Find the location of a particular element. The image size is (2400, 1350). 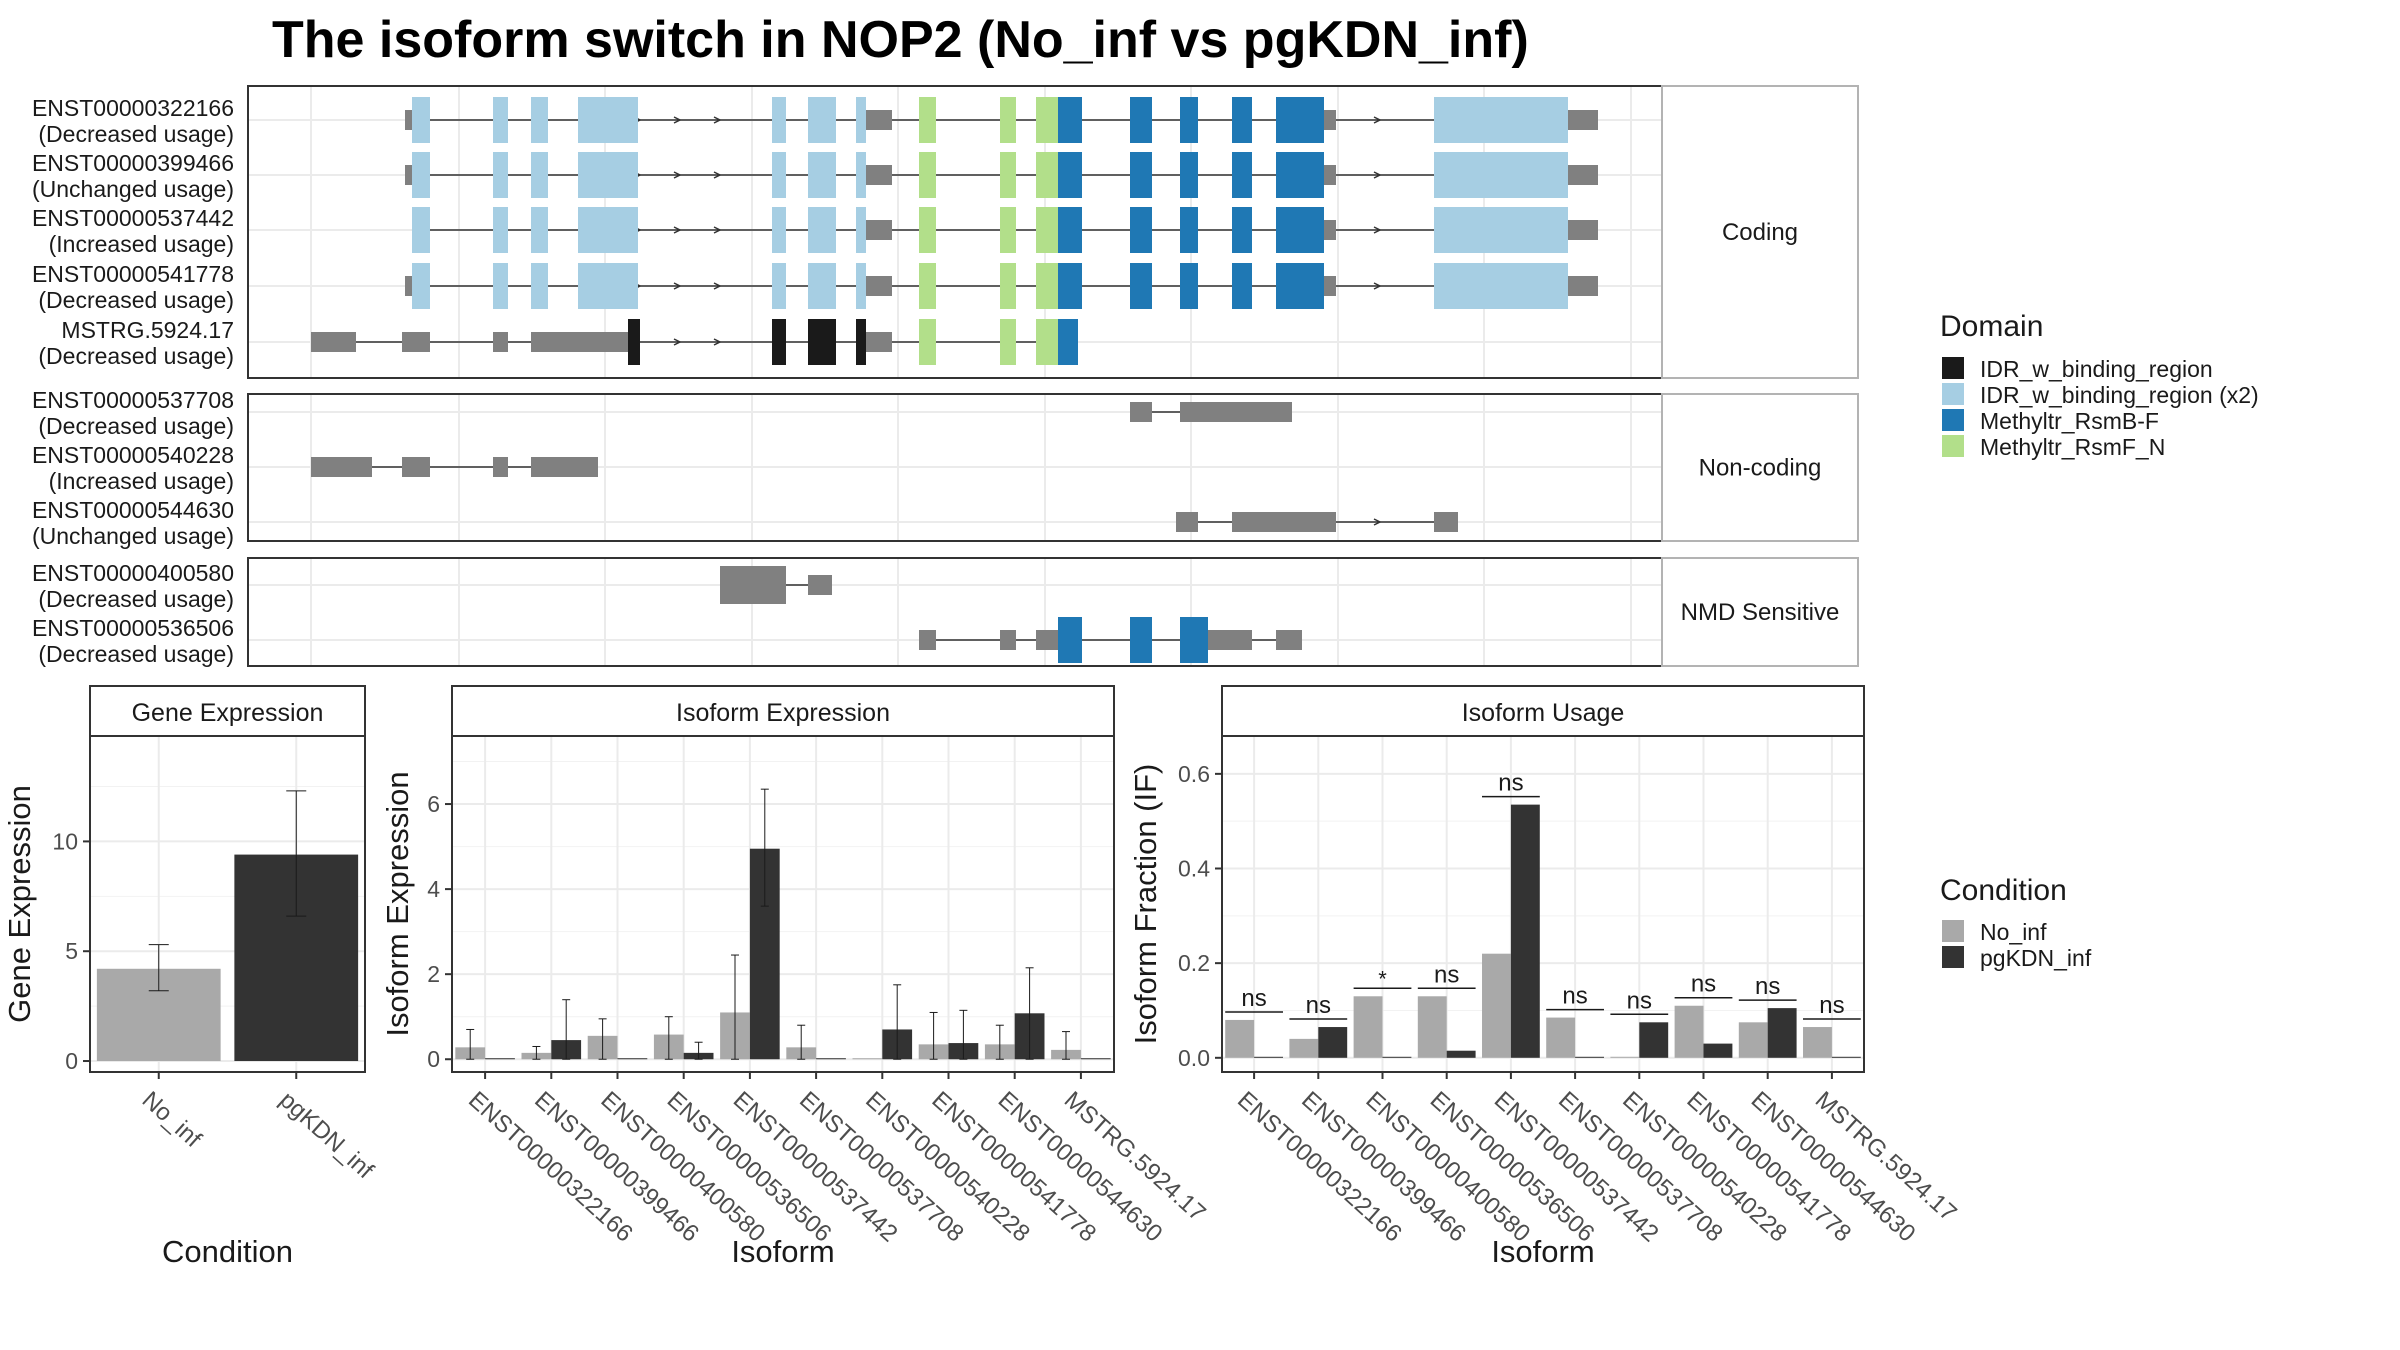

legend-label: pgKDN_inf is located at coordinates (2036, 958).